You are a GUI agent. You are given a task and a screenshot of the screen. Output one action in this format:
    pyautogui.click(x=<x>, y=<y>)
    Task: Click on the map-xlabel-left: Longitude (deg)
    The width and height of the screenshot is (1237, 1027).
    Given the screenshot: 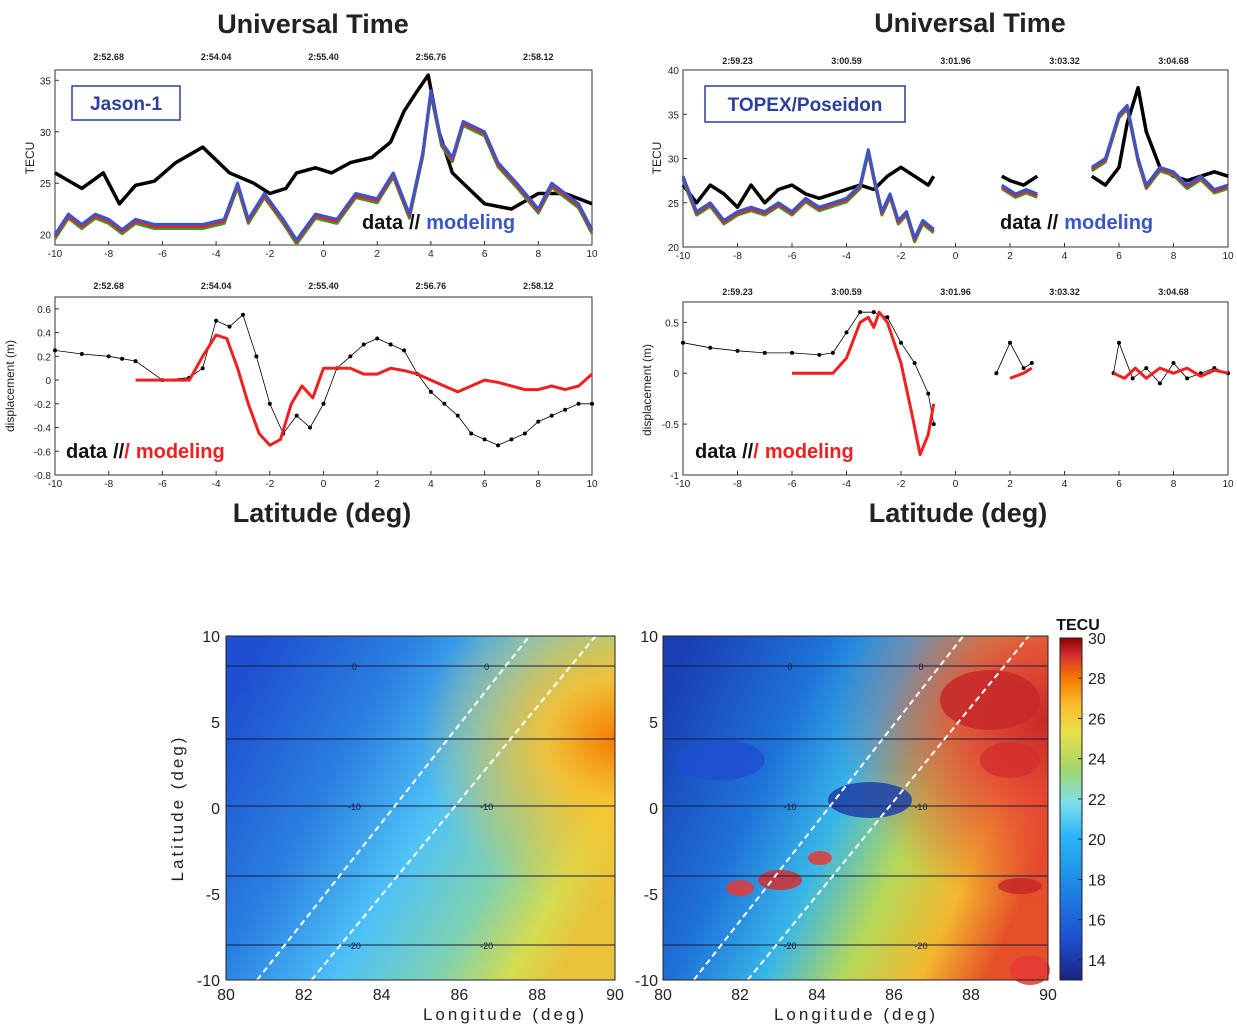 What is the action you would take?
    pyautogui.click(x=505, y=1014)
    